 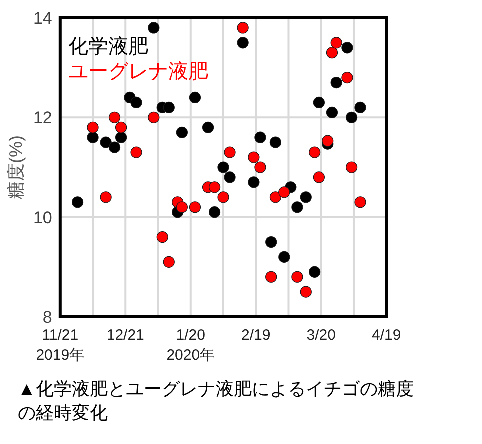 I want to click on x-tick-label: 11/21 2019年, so click(x=60, y=345).